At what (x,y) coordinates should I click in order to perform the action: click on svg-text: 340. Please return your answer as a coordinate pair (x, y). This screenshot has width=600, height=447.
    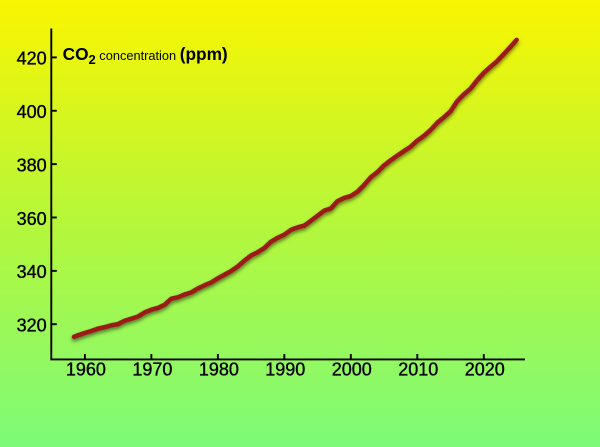
    Looking at the image, I should click on (32, 272).